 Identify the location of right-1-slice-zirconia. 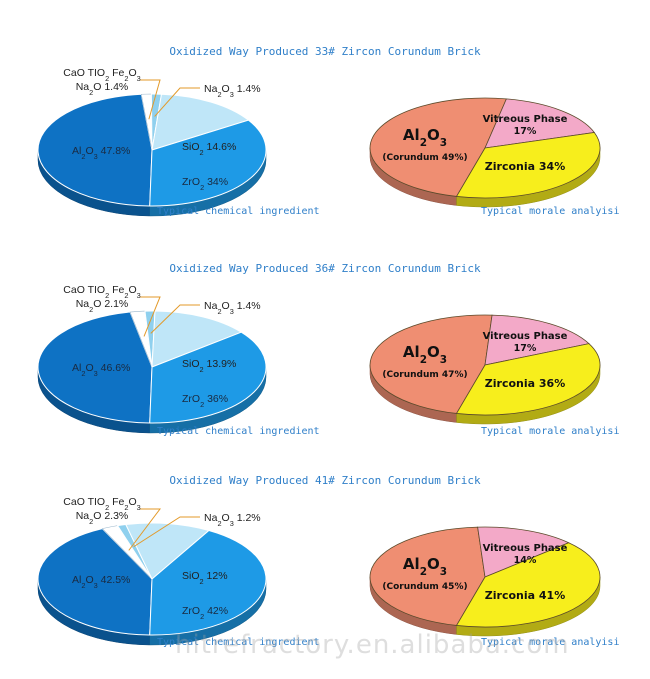
(528, 379).